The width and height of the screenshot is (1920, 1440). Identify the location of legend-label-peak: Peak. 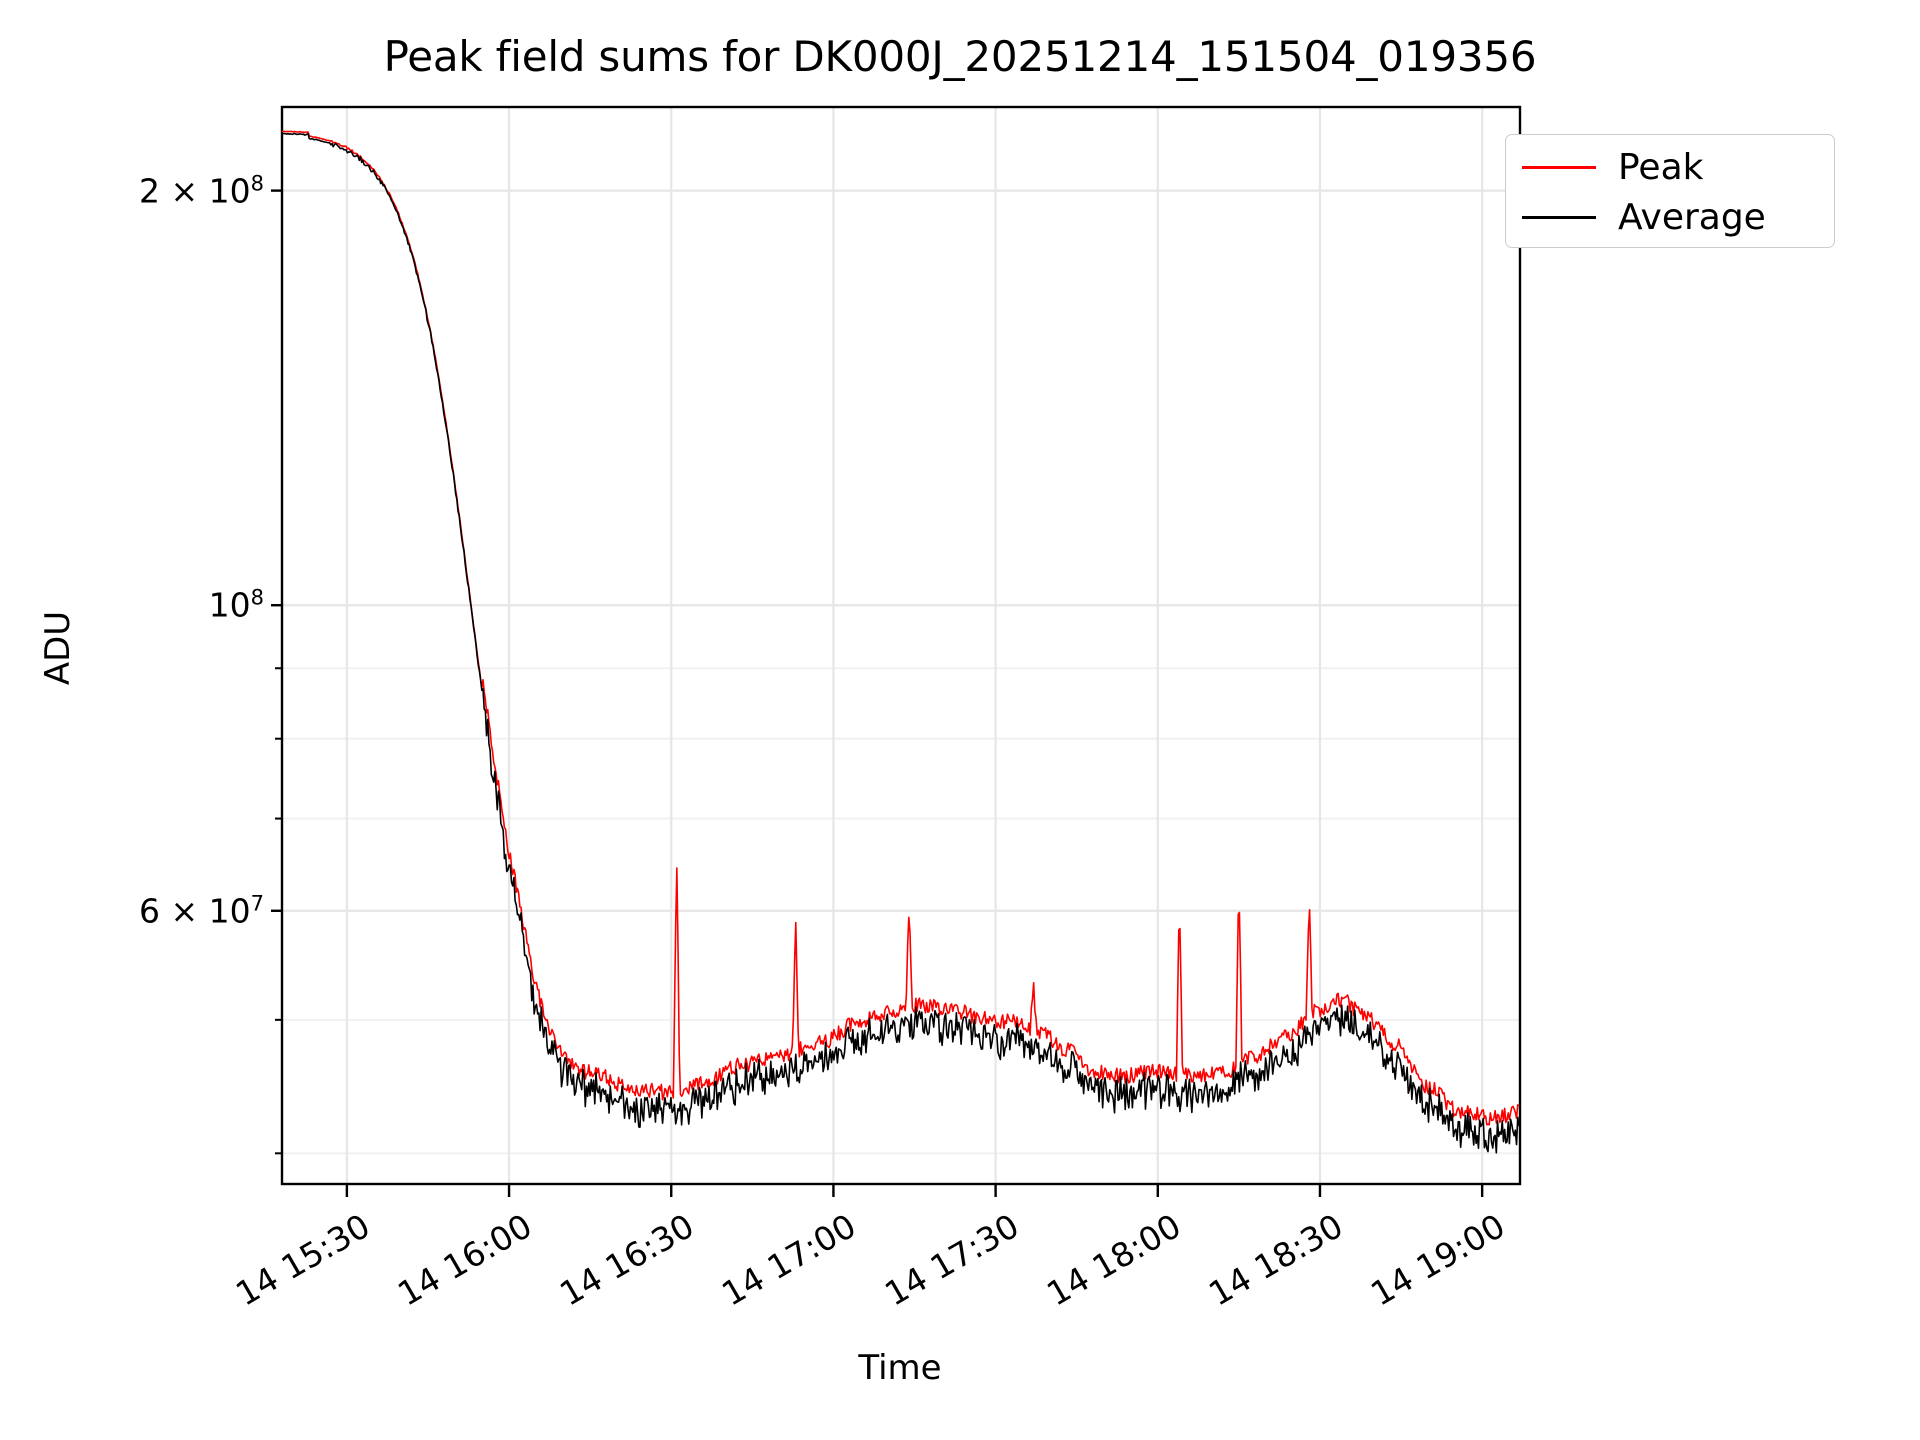
(1661, 167).